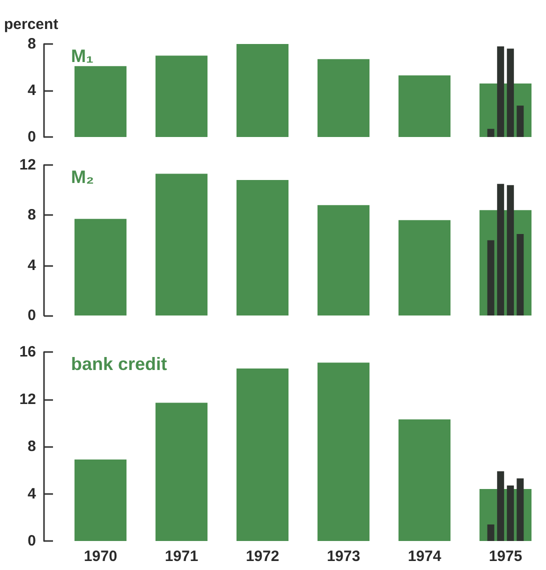 The height and width of the screenshot is (570, 546). Describe the element at coordinates (119, 364) in the screenshot. I see `chart-title: bank credit` at that location.